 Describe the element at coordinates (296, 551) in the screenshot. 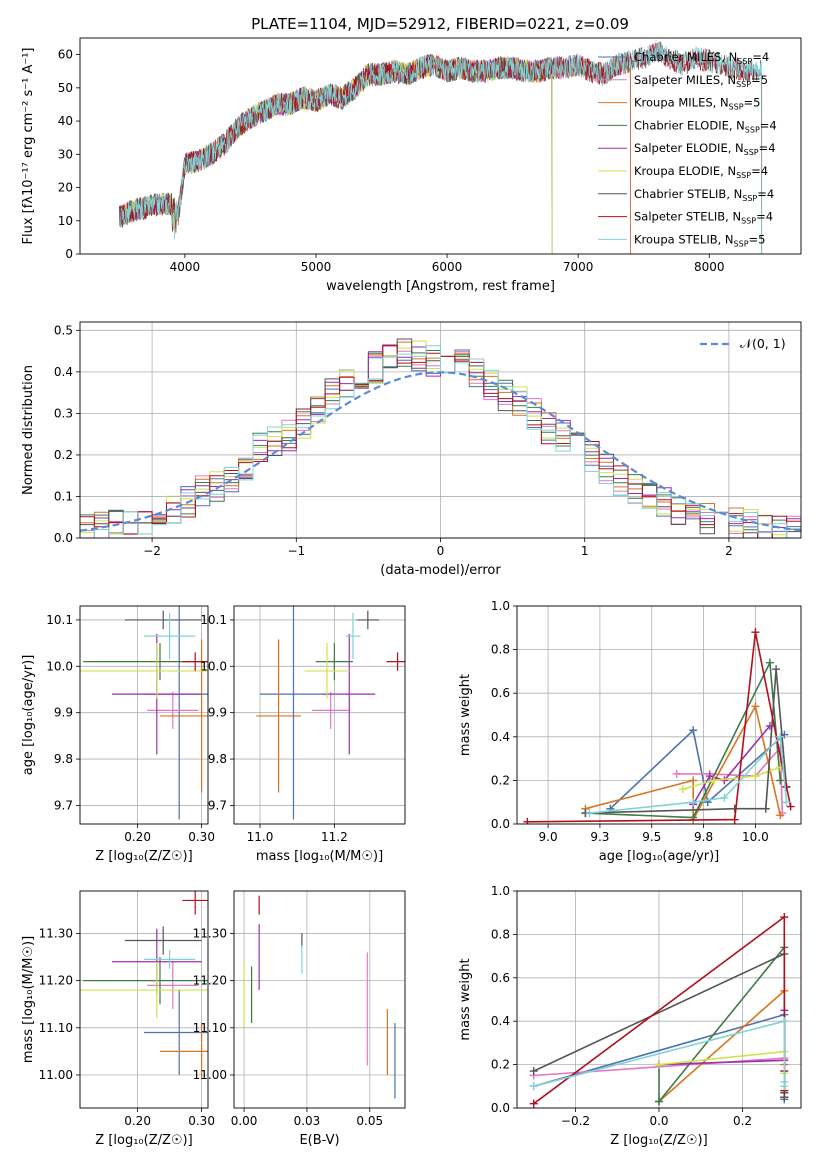

I see `x-tick-label: −1` at that location.